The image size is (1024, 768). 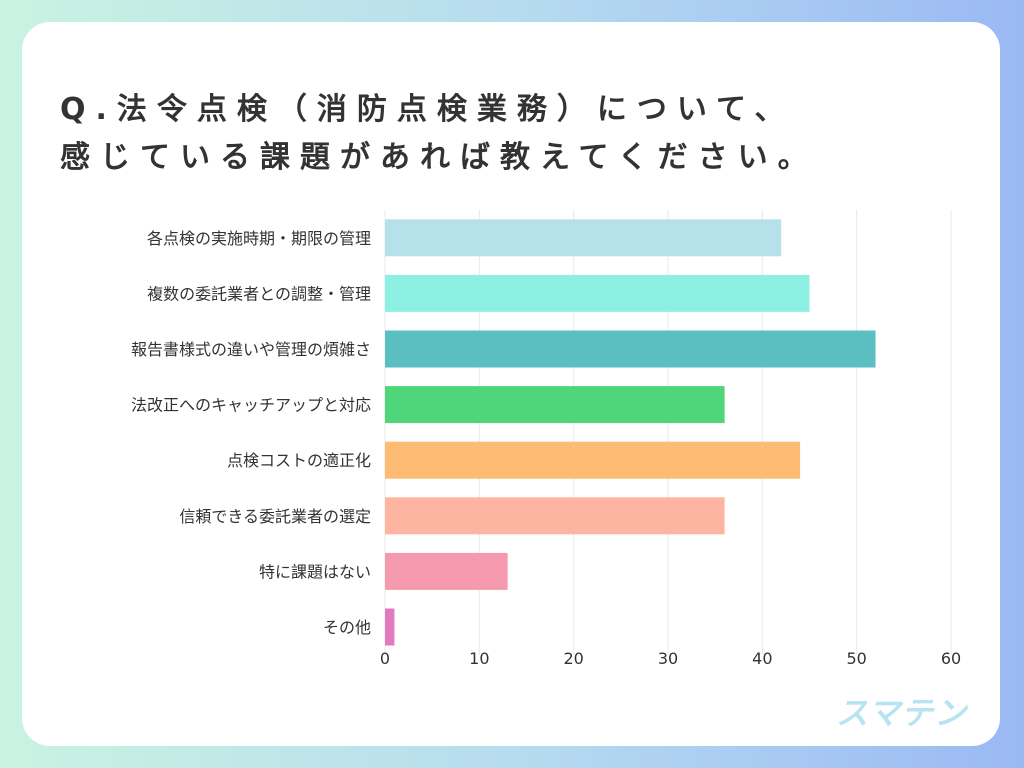 What do you see at coordinates (856, 658) in the screenshot?
I see `x-tick-label: 50` at bounding box center [856, 658].